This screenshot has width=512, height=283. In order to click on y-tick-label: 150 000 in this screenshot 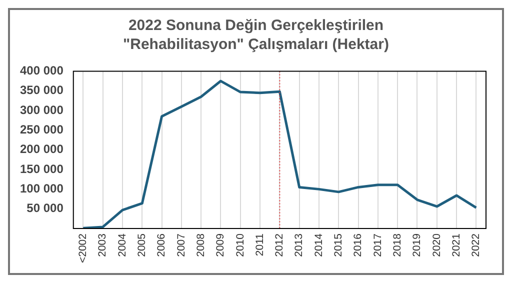, I will do `click(42, 169)`.